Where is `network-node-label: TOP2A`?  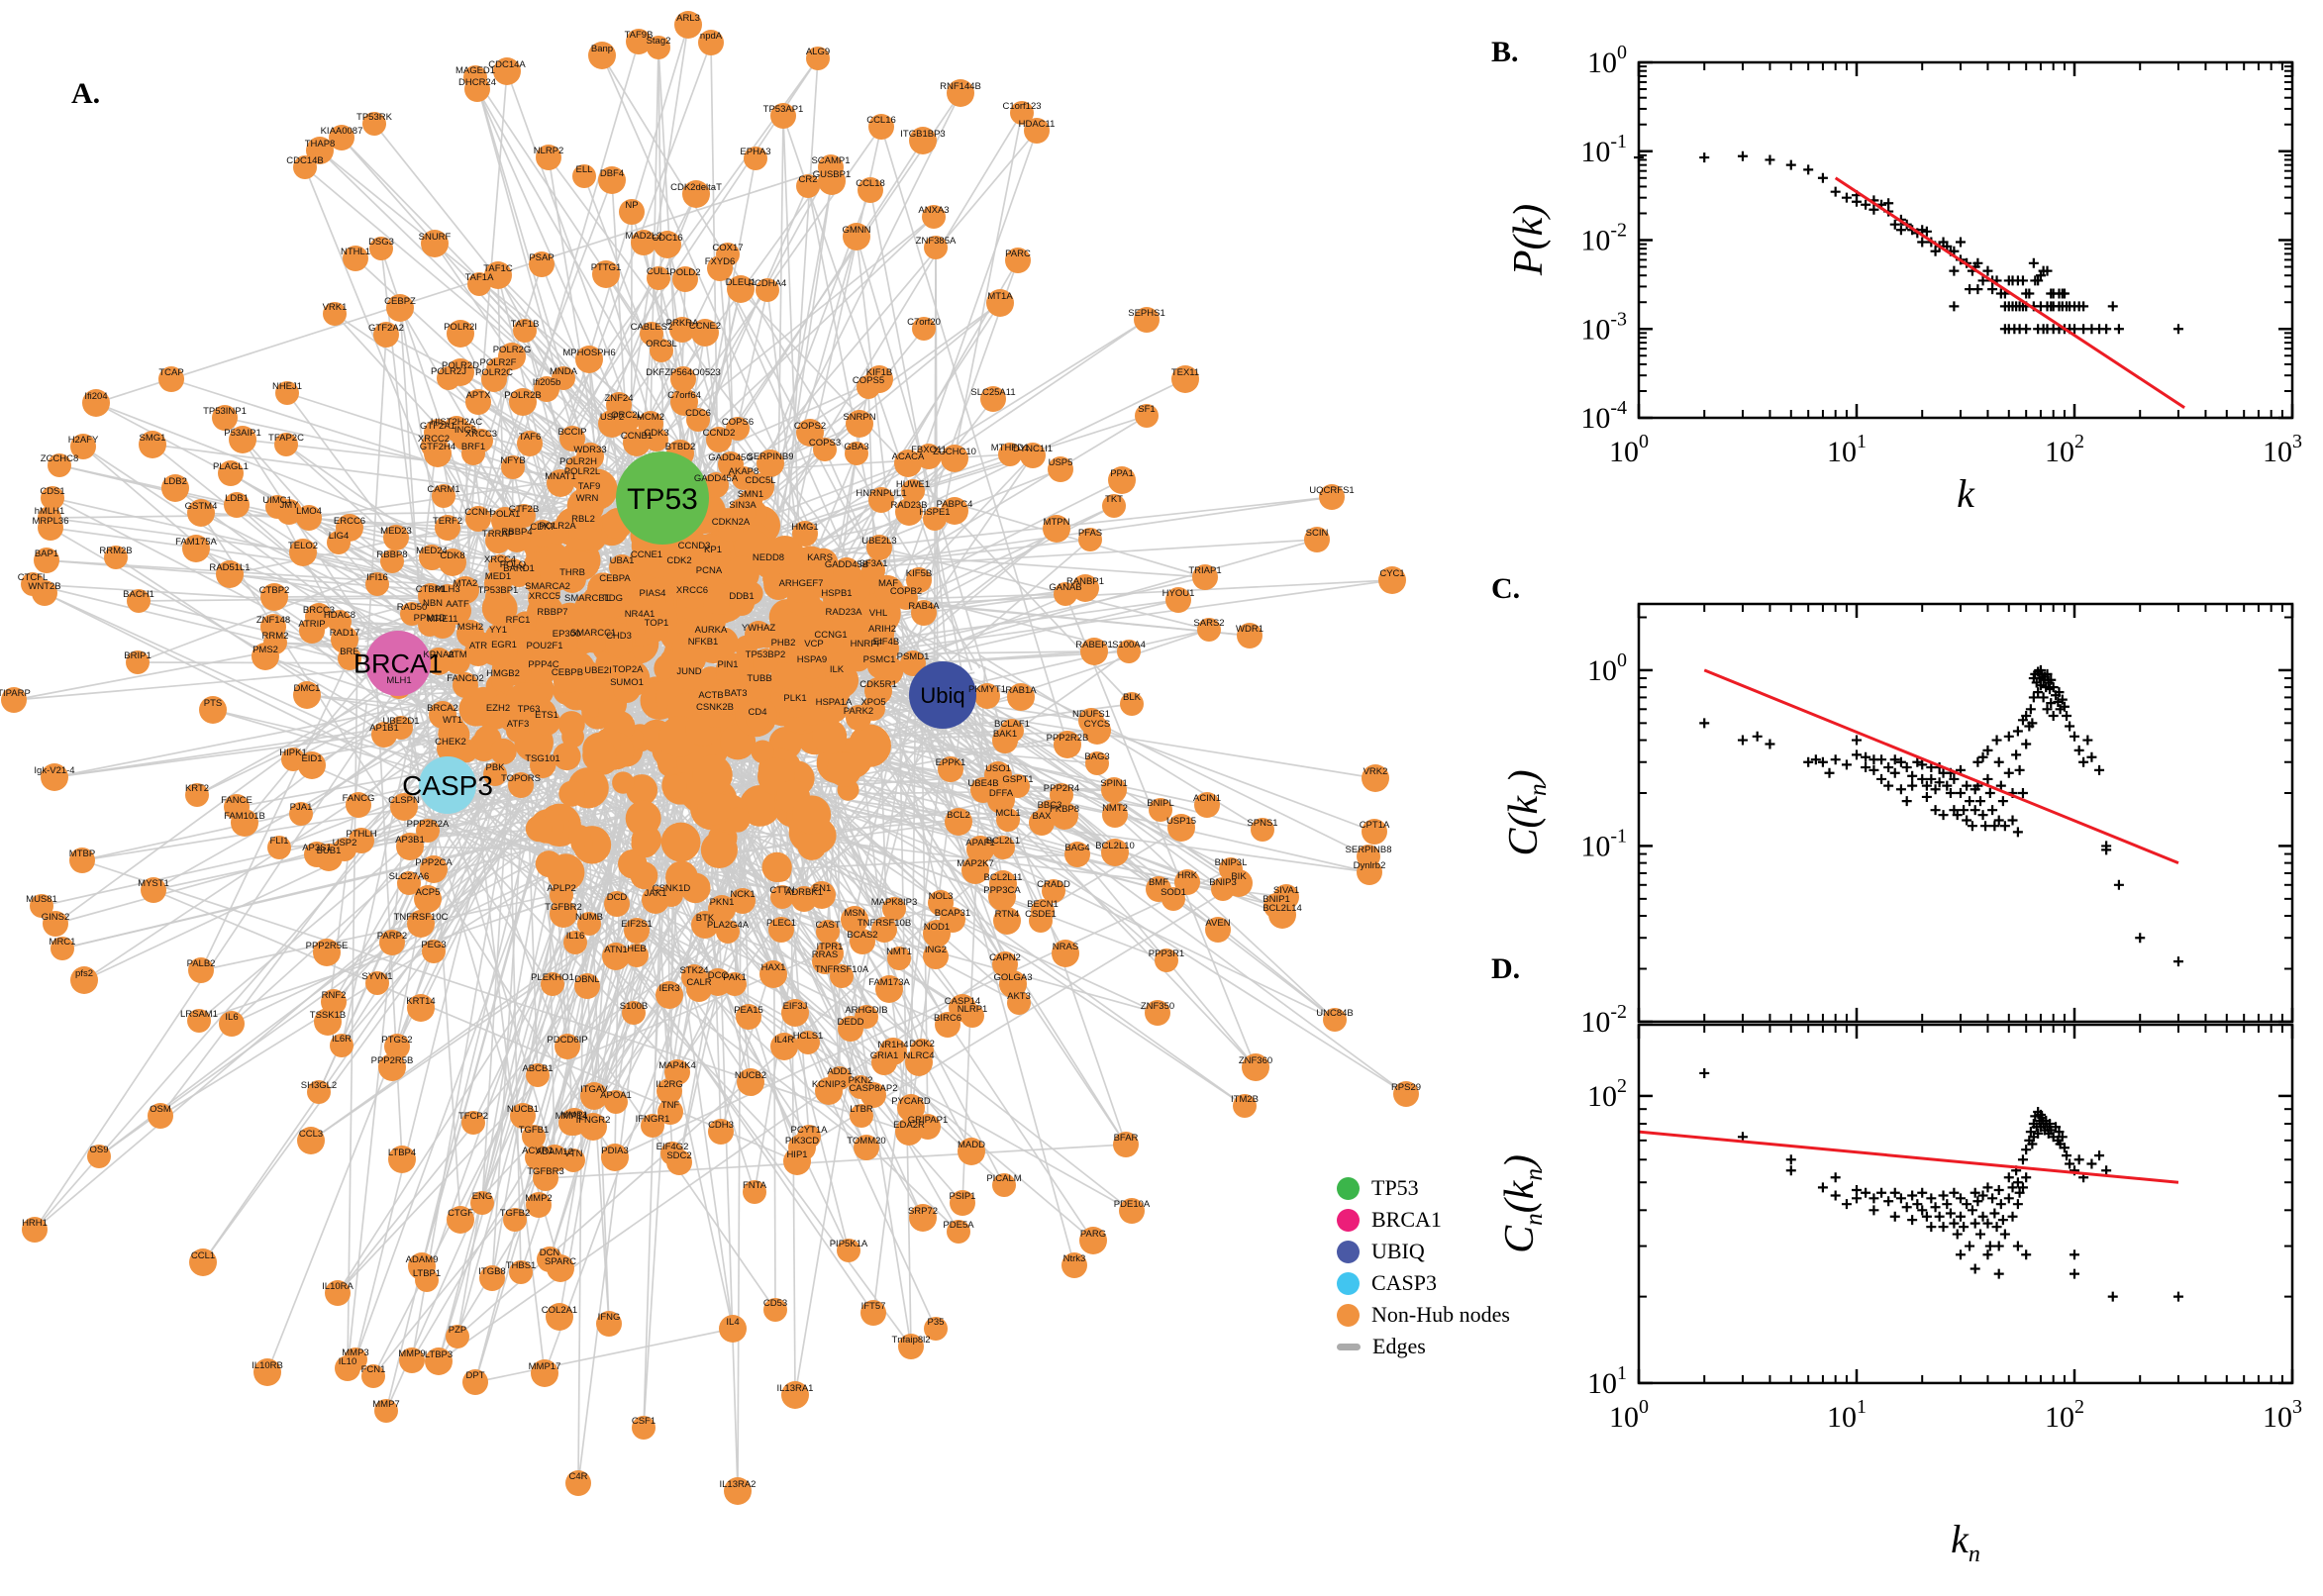 network-node-label: TOP2A is located at coordinates (629, 669).